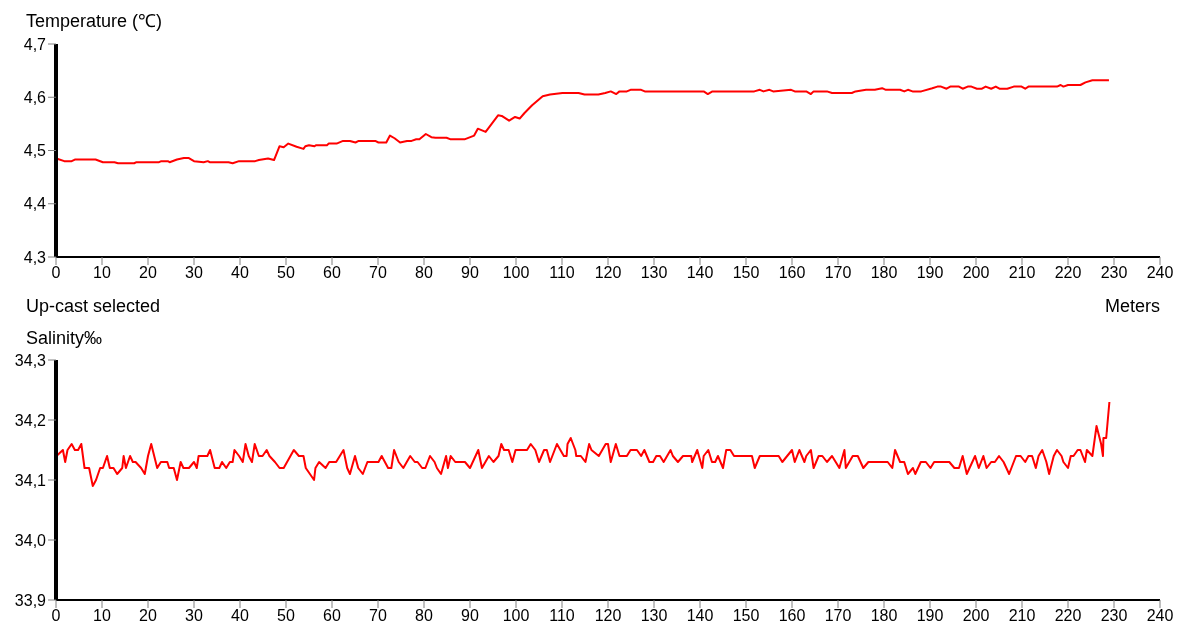 The width and height of the screenshot is (1178, 633). I want to click on text: Up-cast selected, so click(93, 306).